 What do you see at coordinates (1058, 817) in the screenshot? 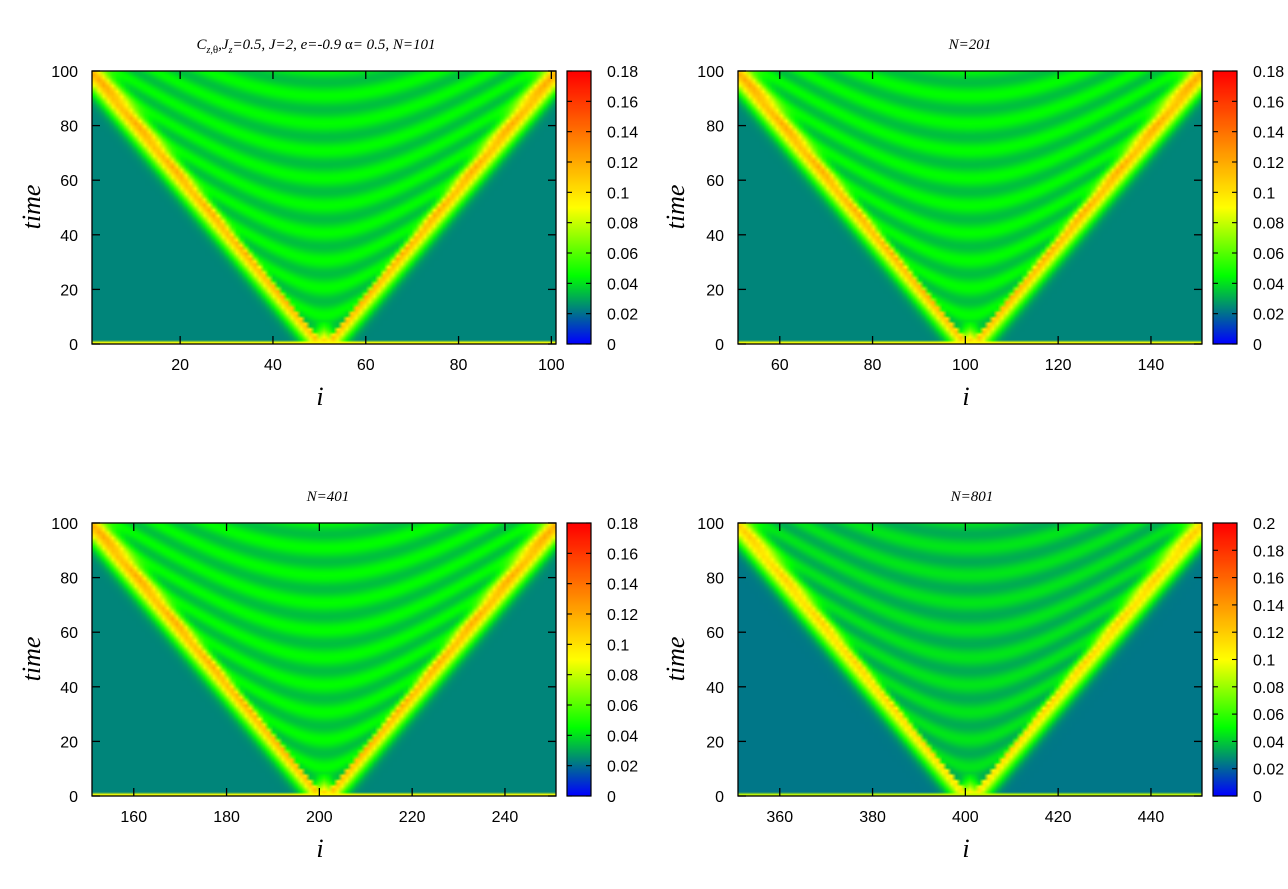
I see `x-tick-label: 420` at bounding box center [1058, 817].